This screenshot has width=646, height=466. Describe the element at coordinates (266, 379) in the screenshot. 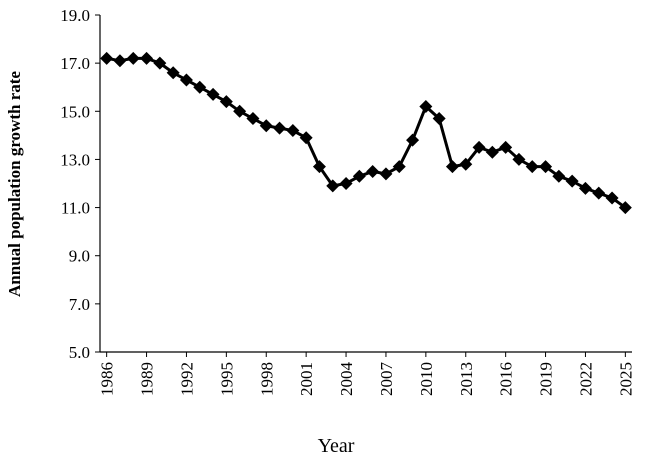

I see `x-tick-label: 1998` at that location.